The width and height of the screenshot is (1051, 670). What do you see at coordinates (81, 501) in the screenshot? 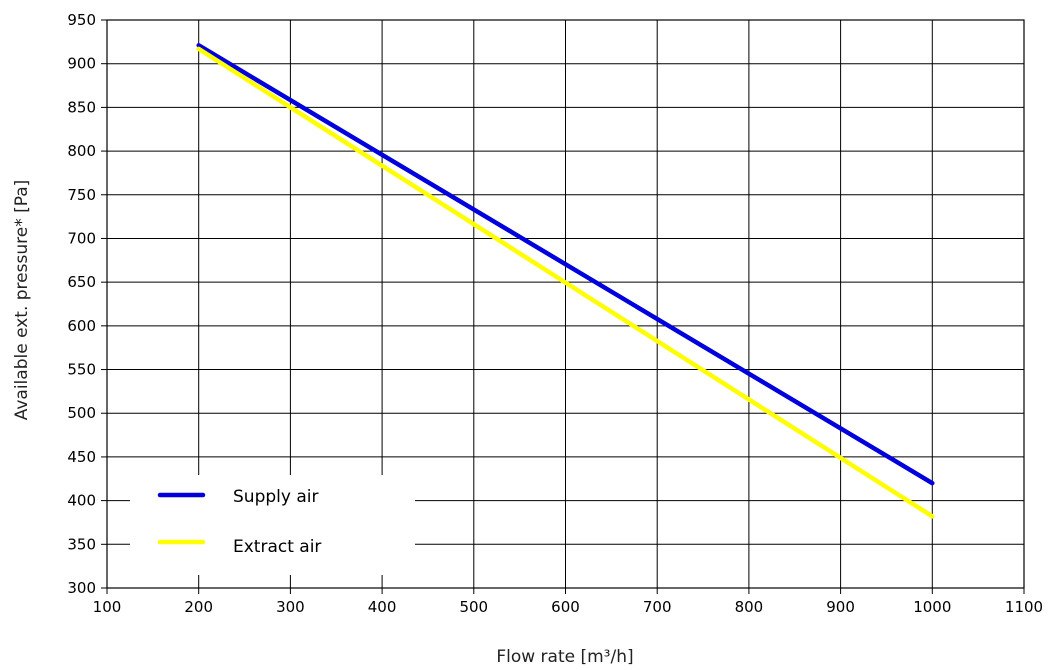
I see `y-tick-label: 400` at bounding box center [81, 501].